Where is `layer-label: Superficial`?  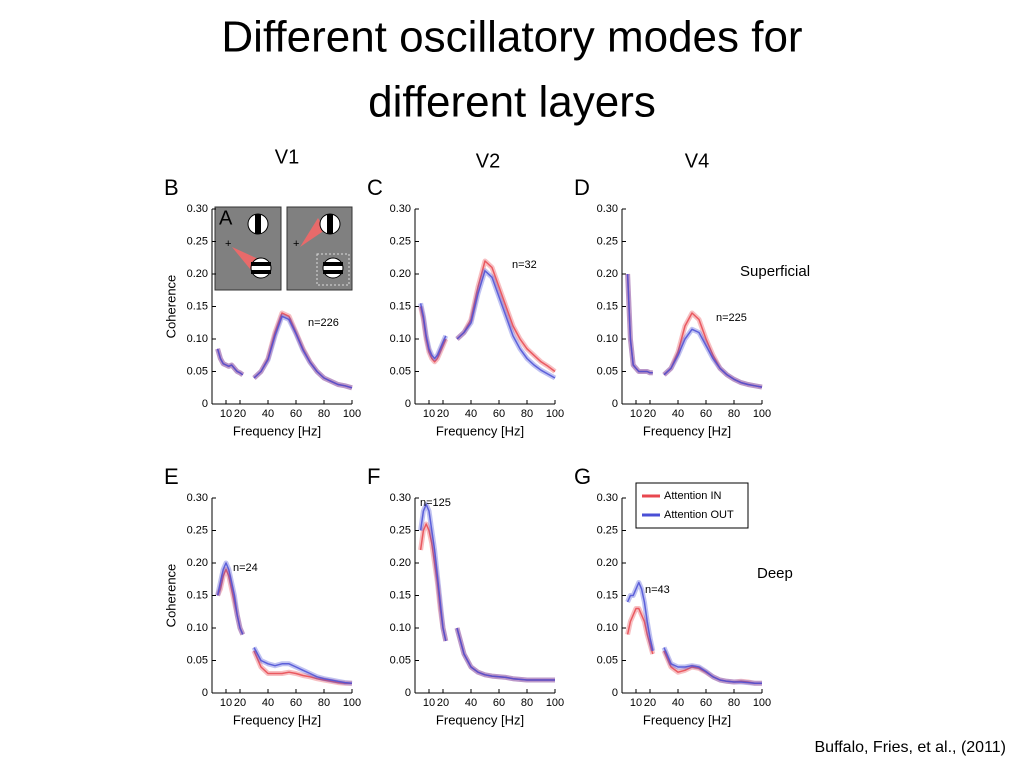
layer-label: Superficial is located at coordinates (775, 271).